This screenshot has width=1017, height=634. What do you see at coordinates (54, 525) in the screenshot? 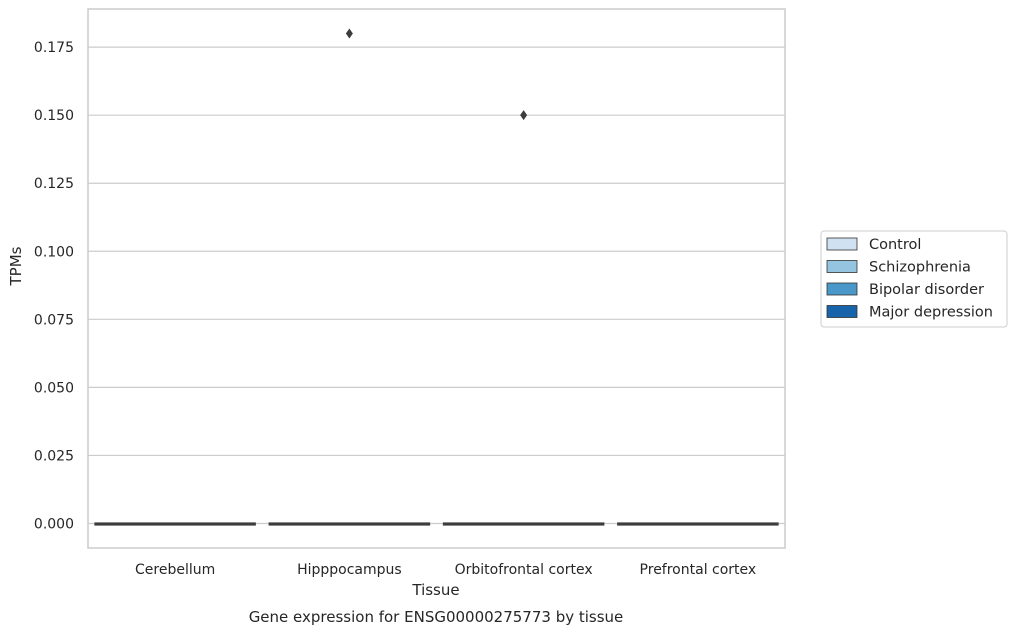
I see `y-tick-label: 0.000` at bounding box center [54, 525].